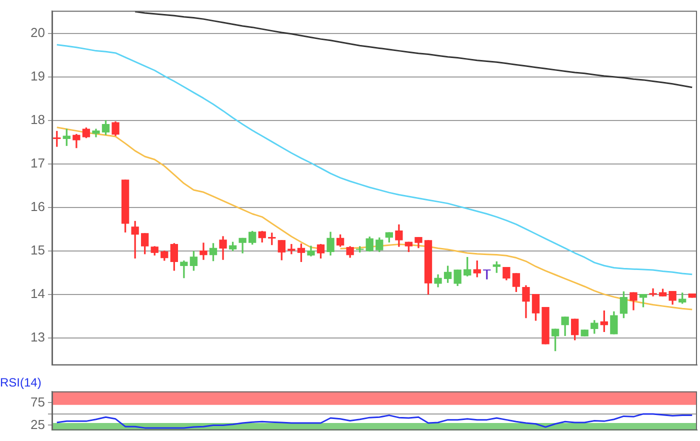 Image resolution: width=700 pixels, height=441 pixels. What do you see at coordinates (21, 383) in the screenshot?
I see `chart-title: RSI(14)` at bounding box center [21, 383].